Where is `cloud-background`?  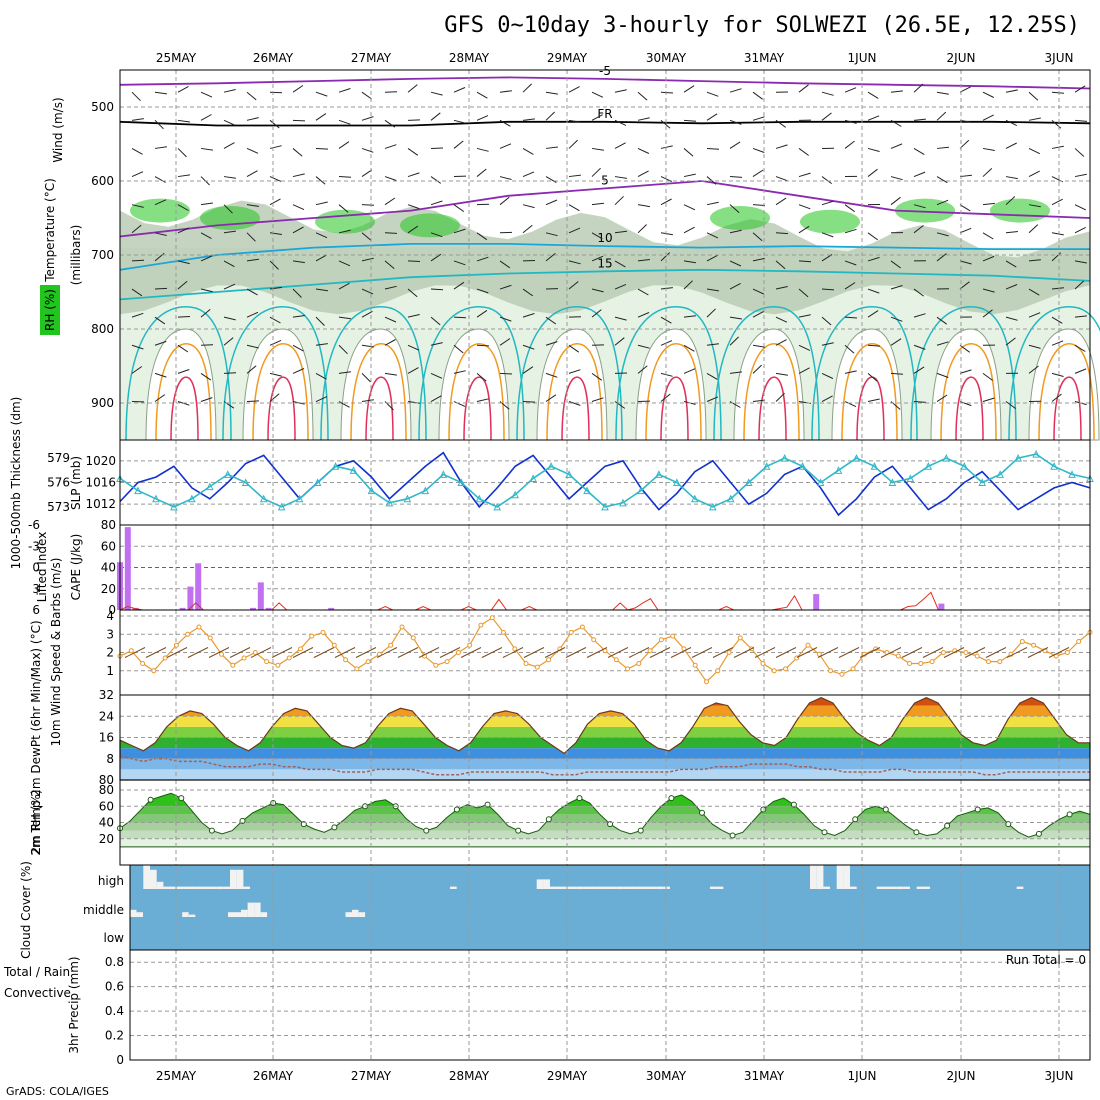 cloud-background is located at coordinates (610, 907).